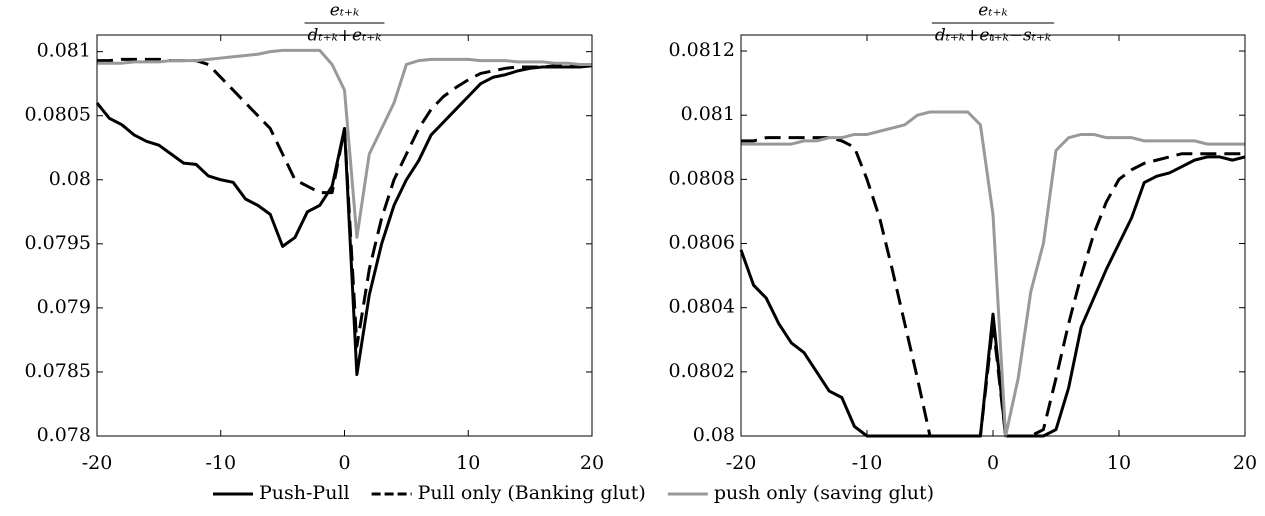 This screenshot has height=516, width=1265. I want to click on y-tick-label: 0.078, so click(64, 435).